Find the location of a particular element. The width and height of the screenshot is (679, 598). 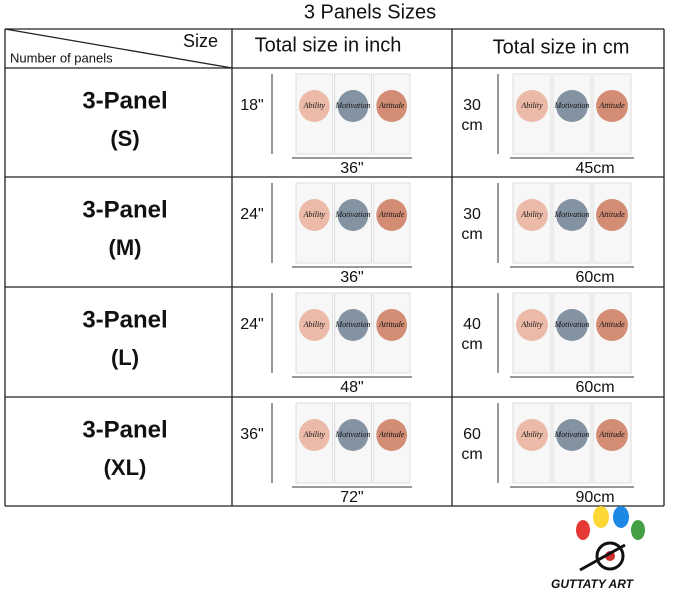

header-cm: Total size in cm is located at coordinates (561, 47).